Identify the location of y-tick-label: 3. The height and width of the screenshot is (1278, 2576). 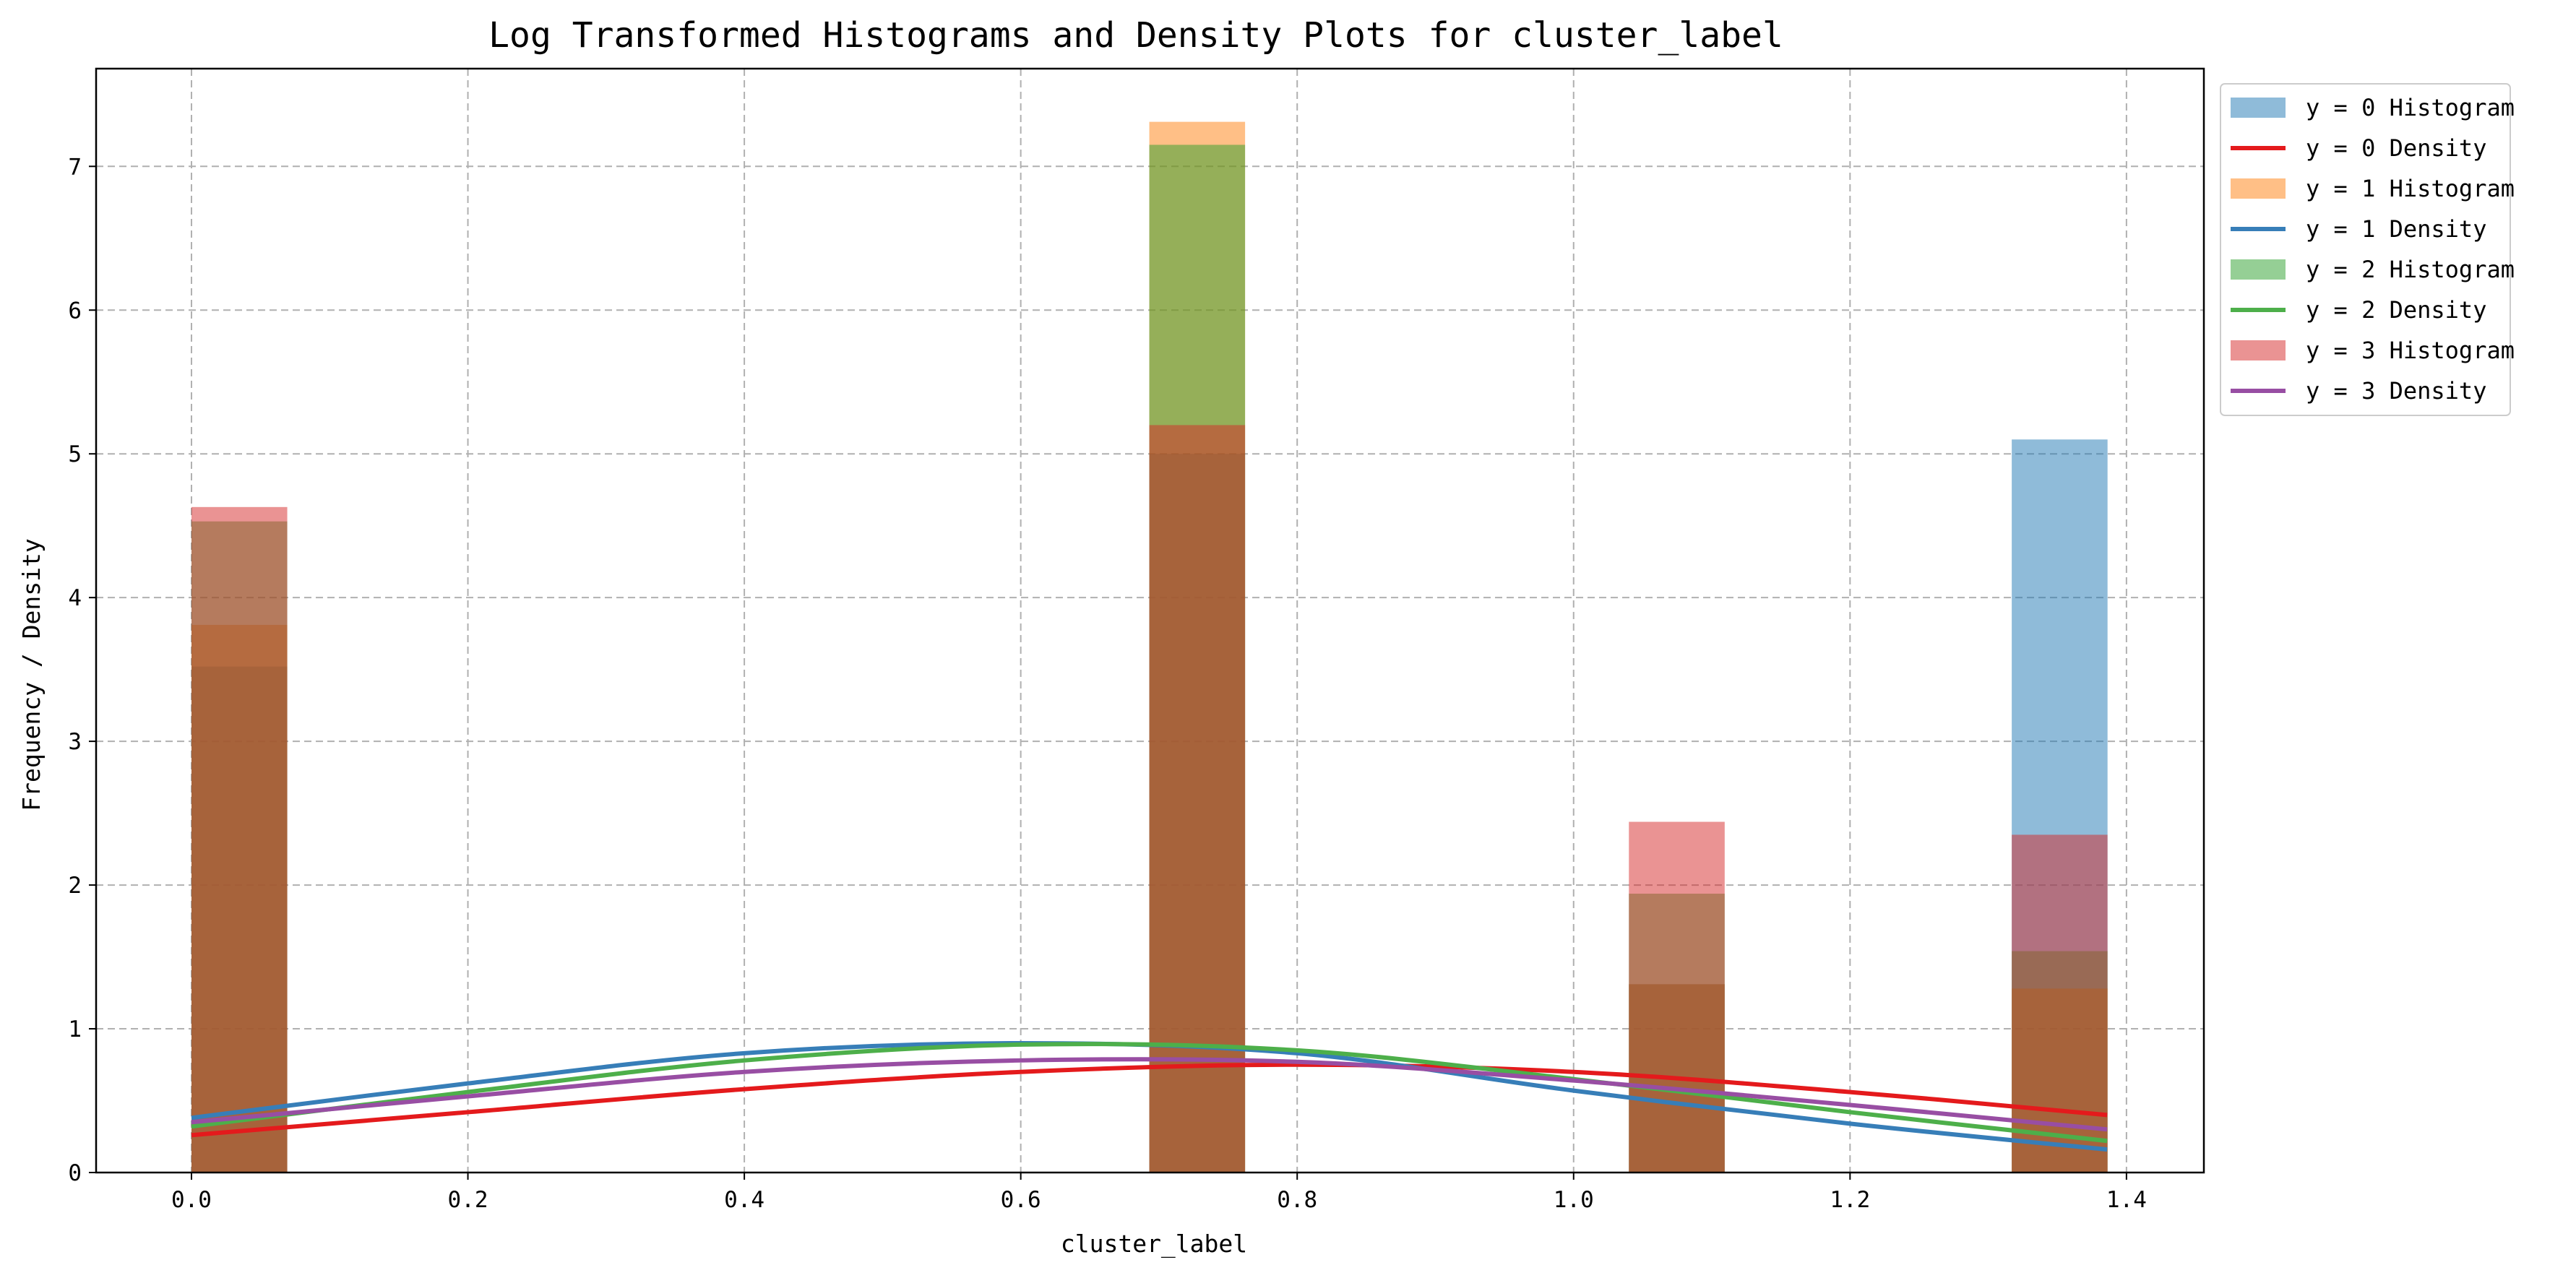
(75, 742).